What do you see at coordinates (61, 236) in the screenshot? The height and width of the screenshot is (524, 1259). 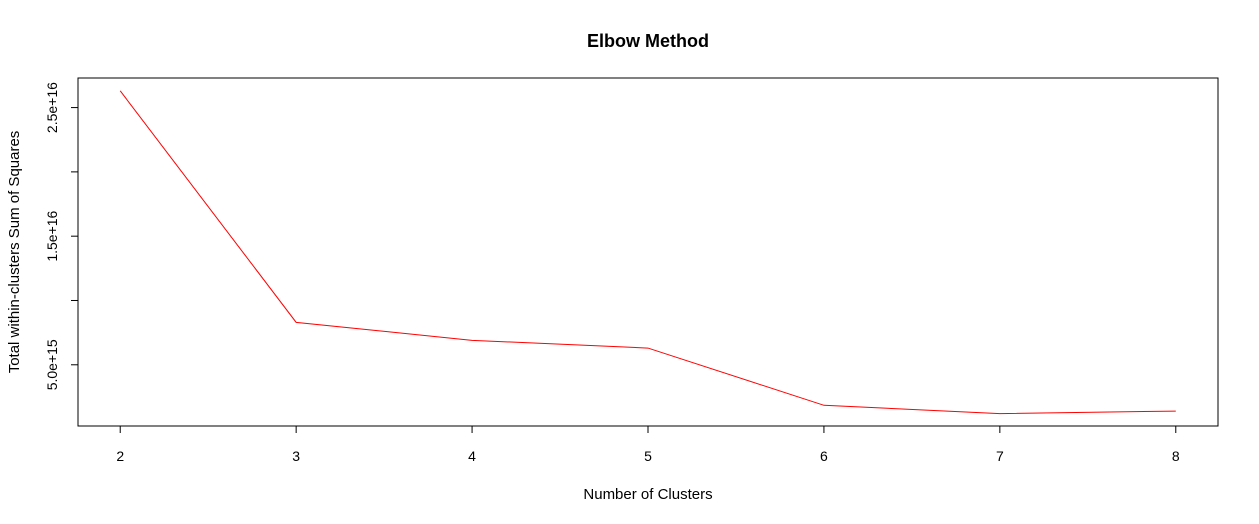 I see `y-axis: 5.0e+15 1.5e+16 2.5e+16` at bounding box center [61, 236].